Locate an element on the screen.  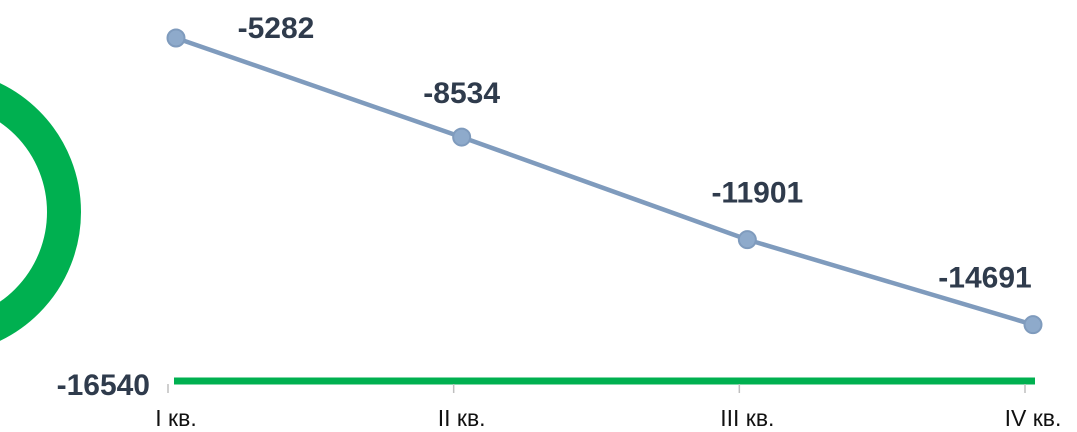
data-label: -5282 is located at coordinates (276, 28).